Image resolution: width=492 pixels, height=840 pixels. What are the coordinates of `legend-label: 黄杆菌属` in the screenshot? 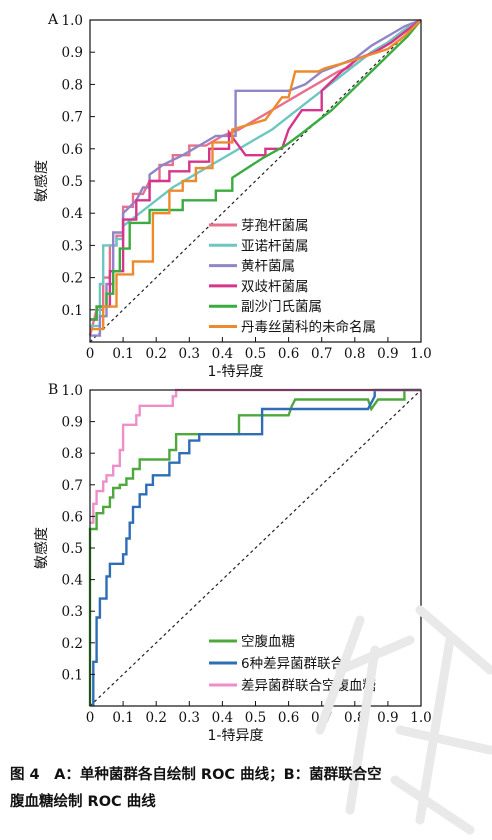 It's located at (268, 267).